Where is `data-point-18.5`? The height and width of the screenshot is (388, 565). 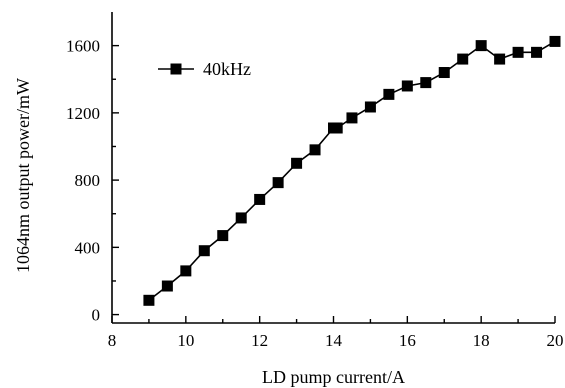
data-point-18.5 is located at coordinates (500, 59).